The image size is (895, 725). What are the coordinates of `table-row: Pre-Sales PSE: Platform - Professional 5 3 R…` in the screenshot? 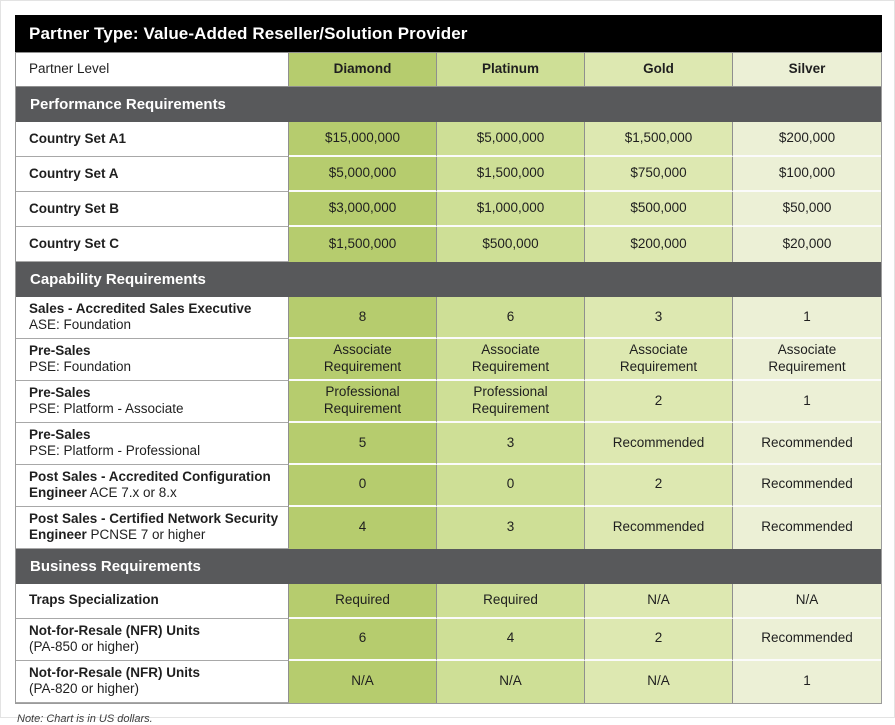 It's located at (448, 443).